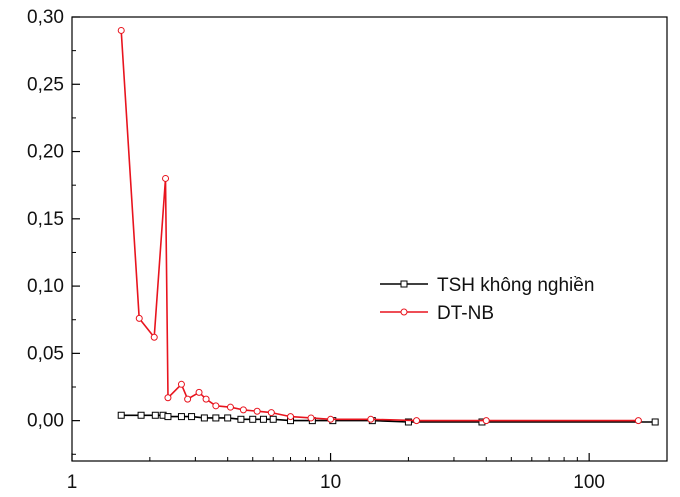 The height and width of the screenshot is (497, 680). I want to click on y-tick-label: 0,00, so click(45, 421).